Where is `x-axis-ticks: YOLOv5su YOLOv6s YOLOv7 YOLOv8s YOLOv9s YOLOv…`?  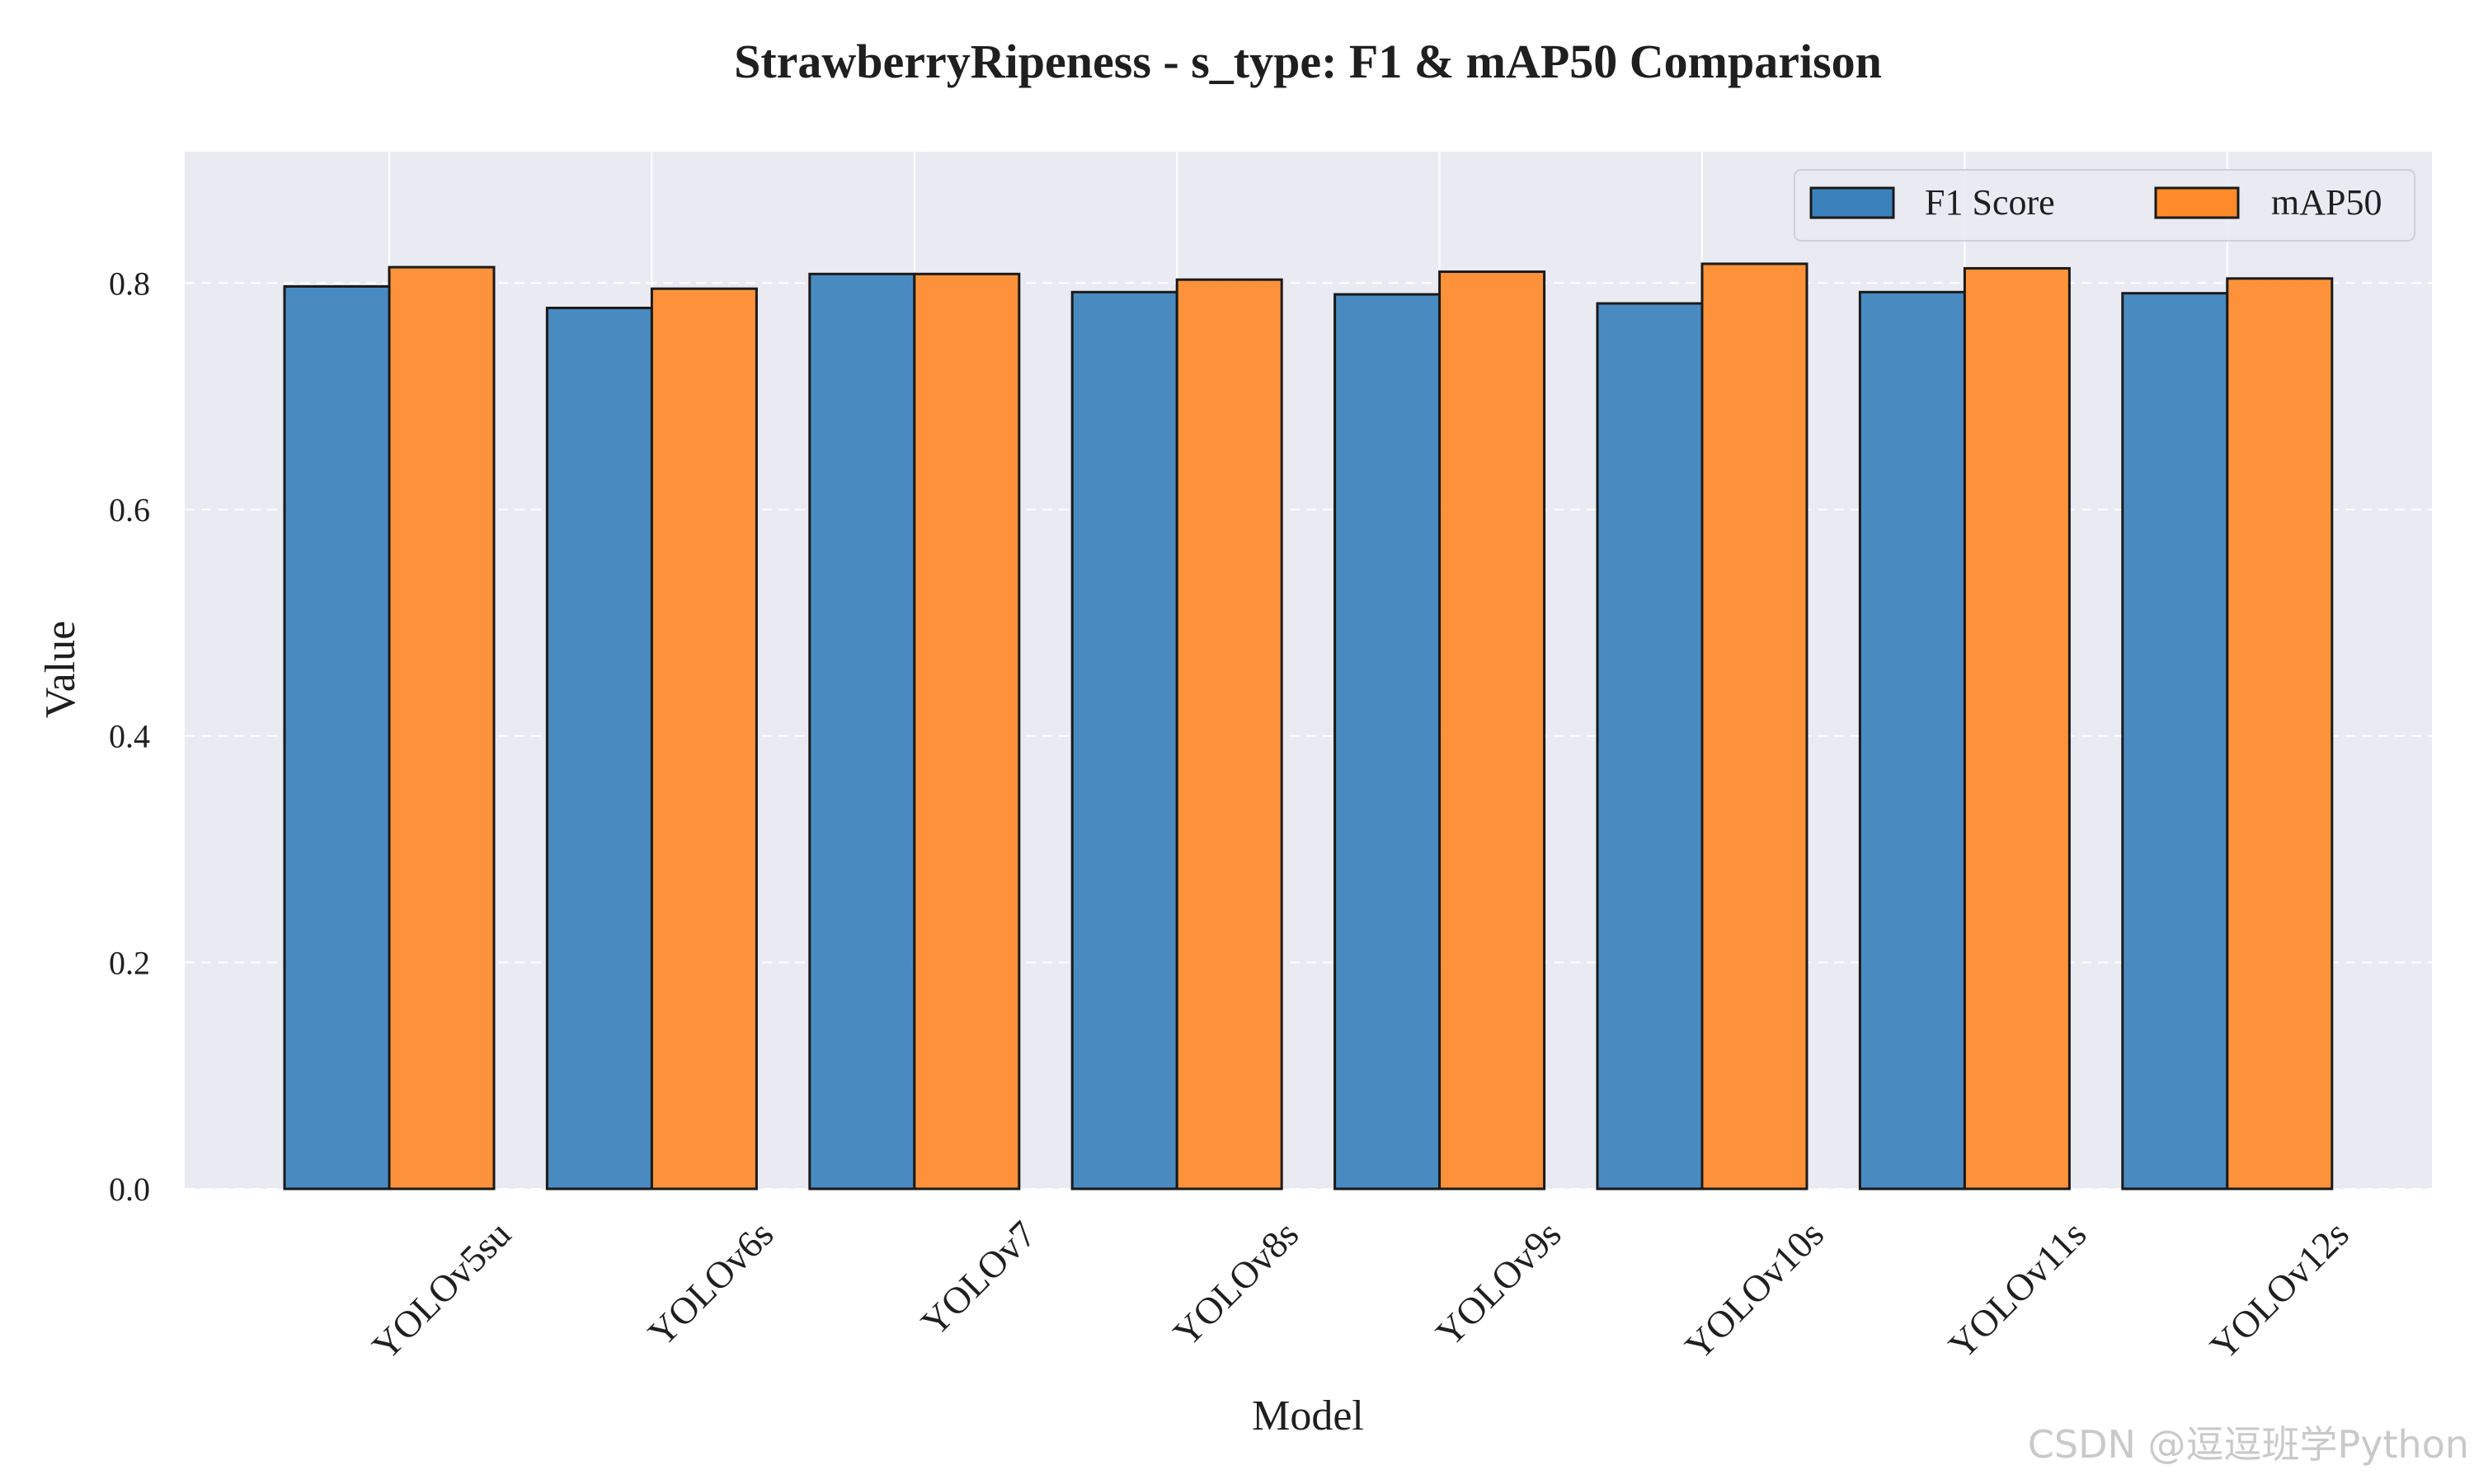
x-axis-ticks: YOLOv5su YOLOv6s YOLOv7 YOLOv8s YOLOv9s YOLOv… is located at coordinates (1360, 1290).